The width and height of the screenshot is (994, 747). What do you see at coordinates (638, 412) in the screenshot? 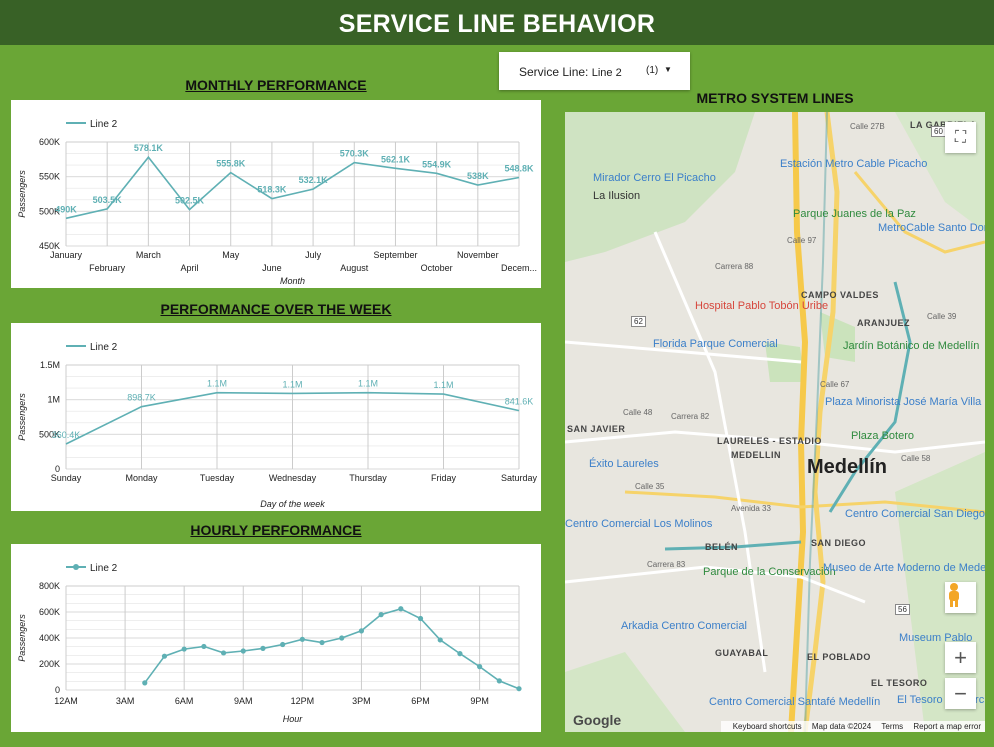
I see `map-label: Calle 48` at bounding box center [638, 412].